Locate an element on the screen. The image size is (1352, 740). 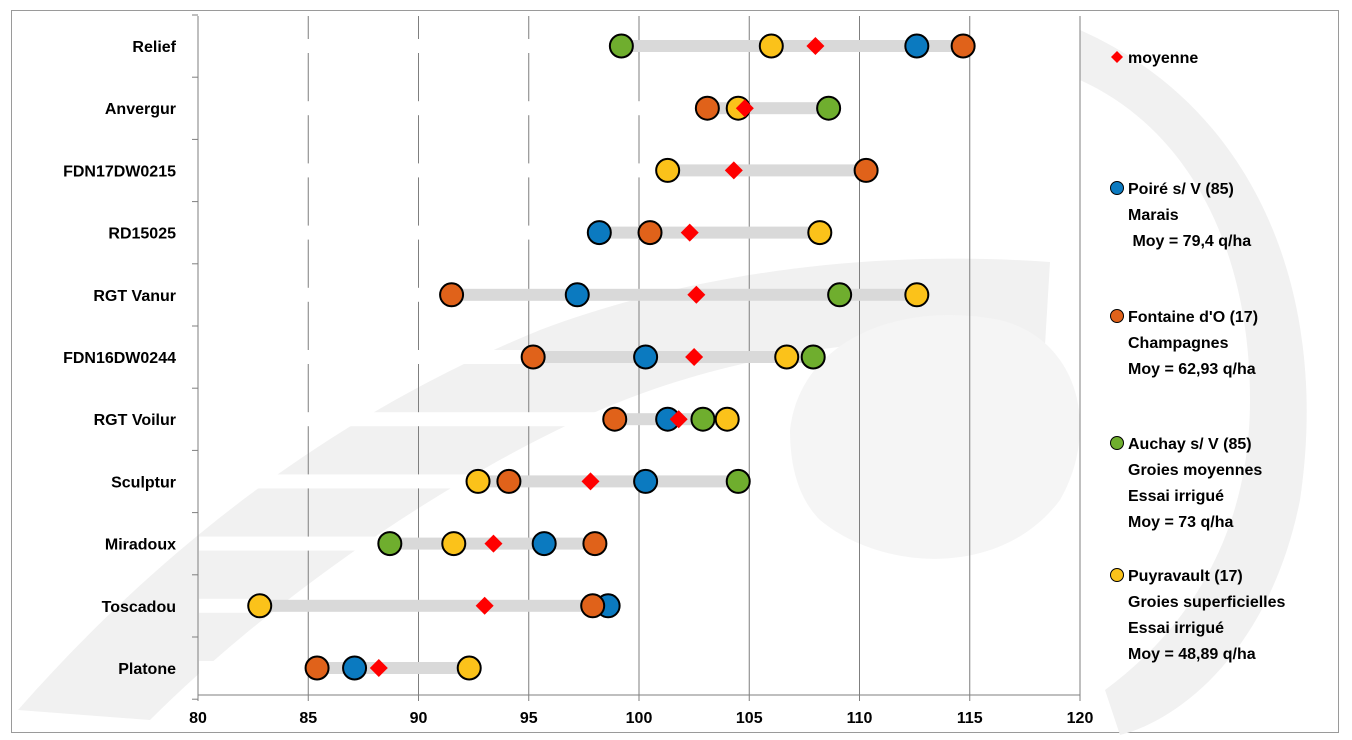
legend-label-puyravault: Moy = 48,89 q/ha is located at coordinates (1192, 654).